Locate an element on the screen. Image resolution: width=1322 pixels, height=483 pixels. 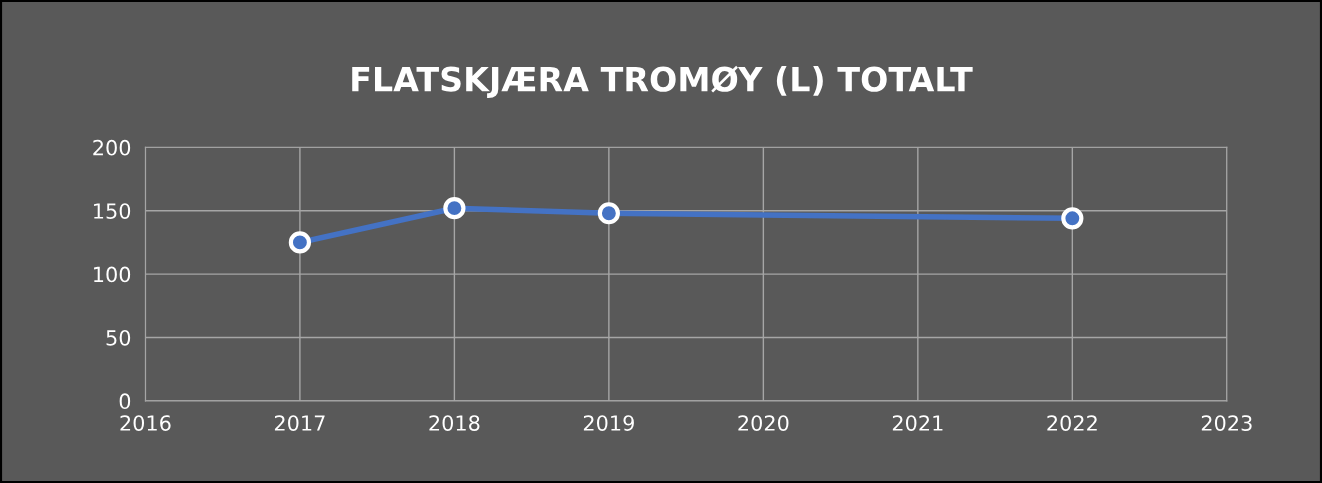
y-tick-label: 100 is located at coordinates (112, 274).